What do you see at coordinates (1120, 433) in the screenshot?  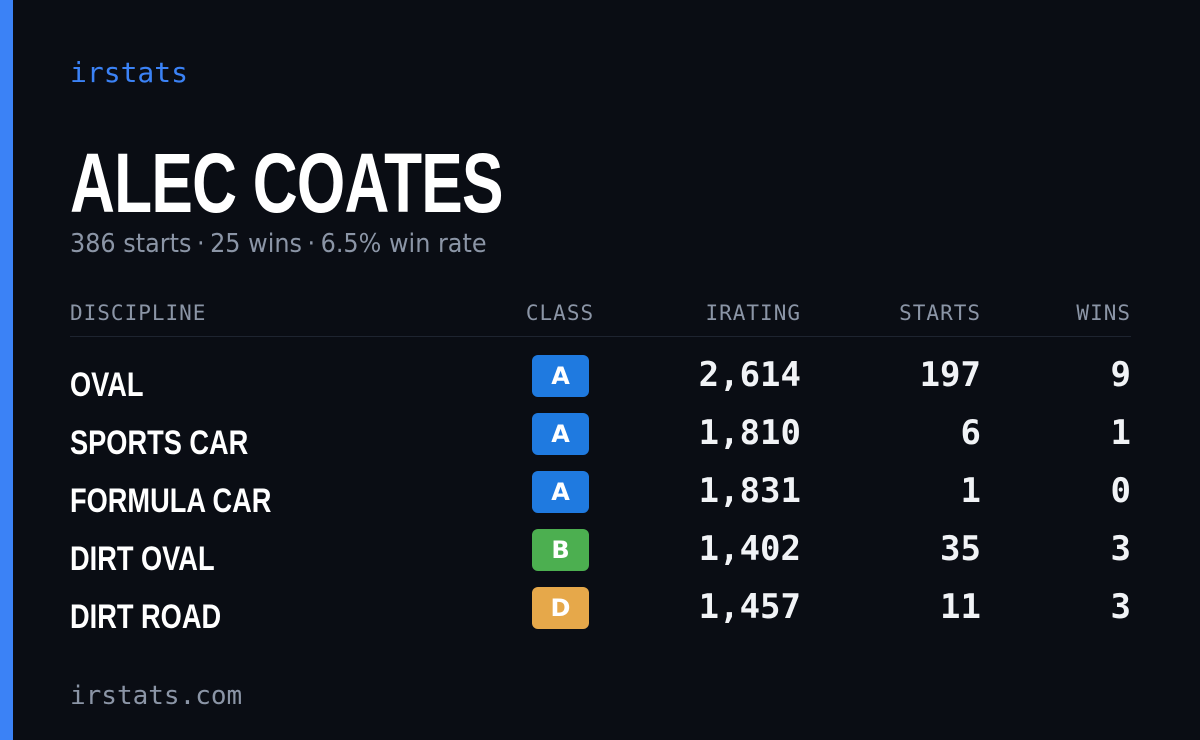 I see `wins-value: 1` at bounding box center [1120, 433].